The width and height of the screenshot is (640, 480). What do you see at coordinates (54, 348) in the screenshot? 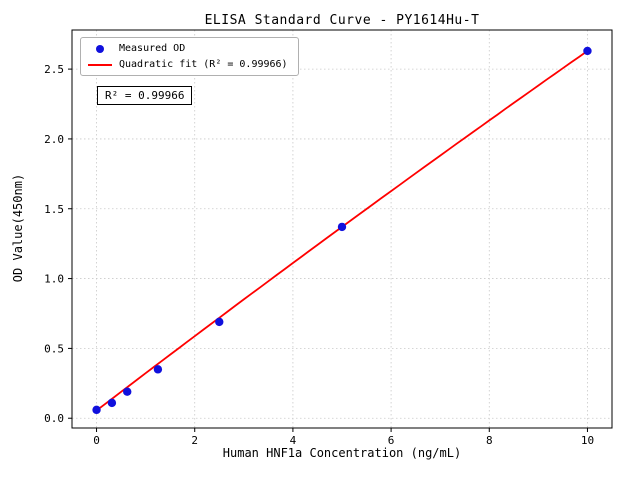
I see `svg-text: 0.5` at bounding box center [54, 348].